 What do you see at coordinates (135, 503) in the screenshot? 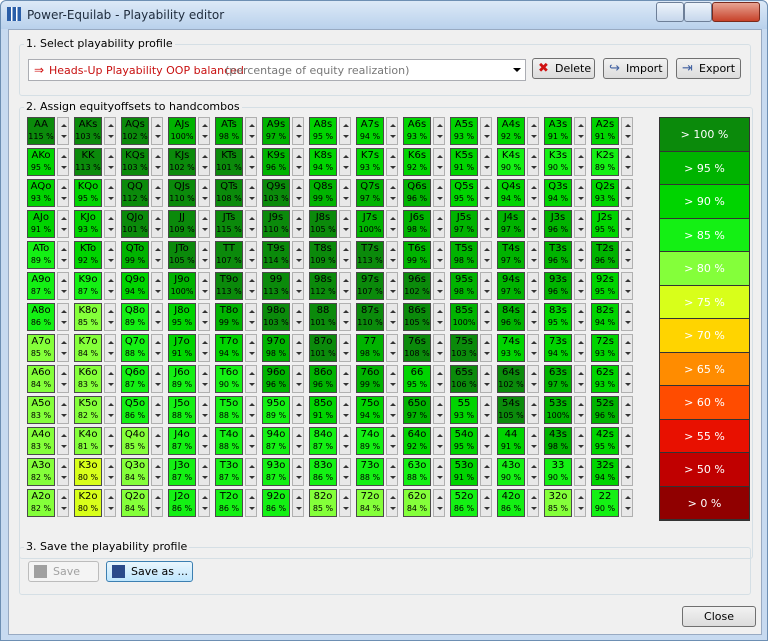
I see `hand-cell: Q2o 84 %` at bounding box center [135, 503].